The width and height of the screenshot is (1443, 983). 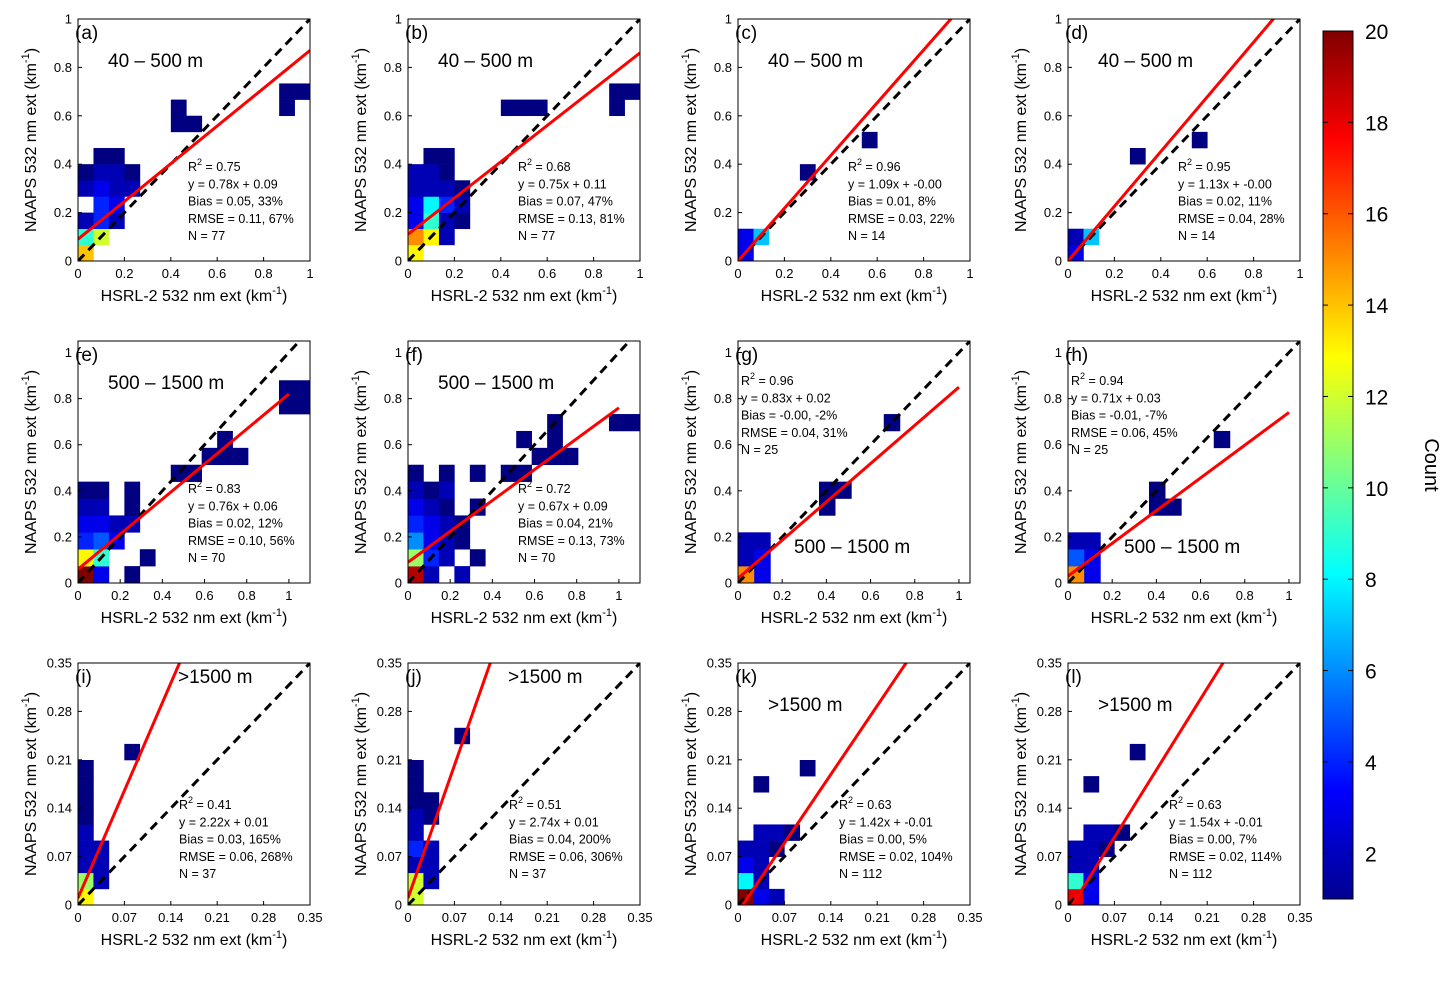 I want to click on rmse-value: RMSE = 0.13, 81%, so click(x=571, y=219).